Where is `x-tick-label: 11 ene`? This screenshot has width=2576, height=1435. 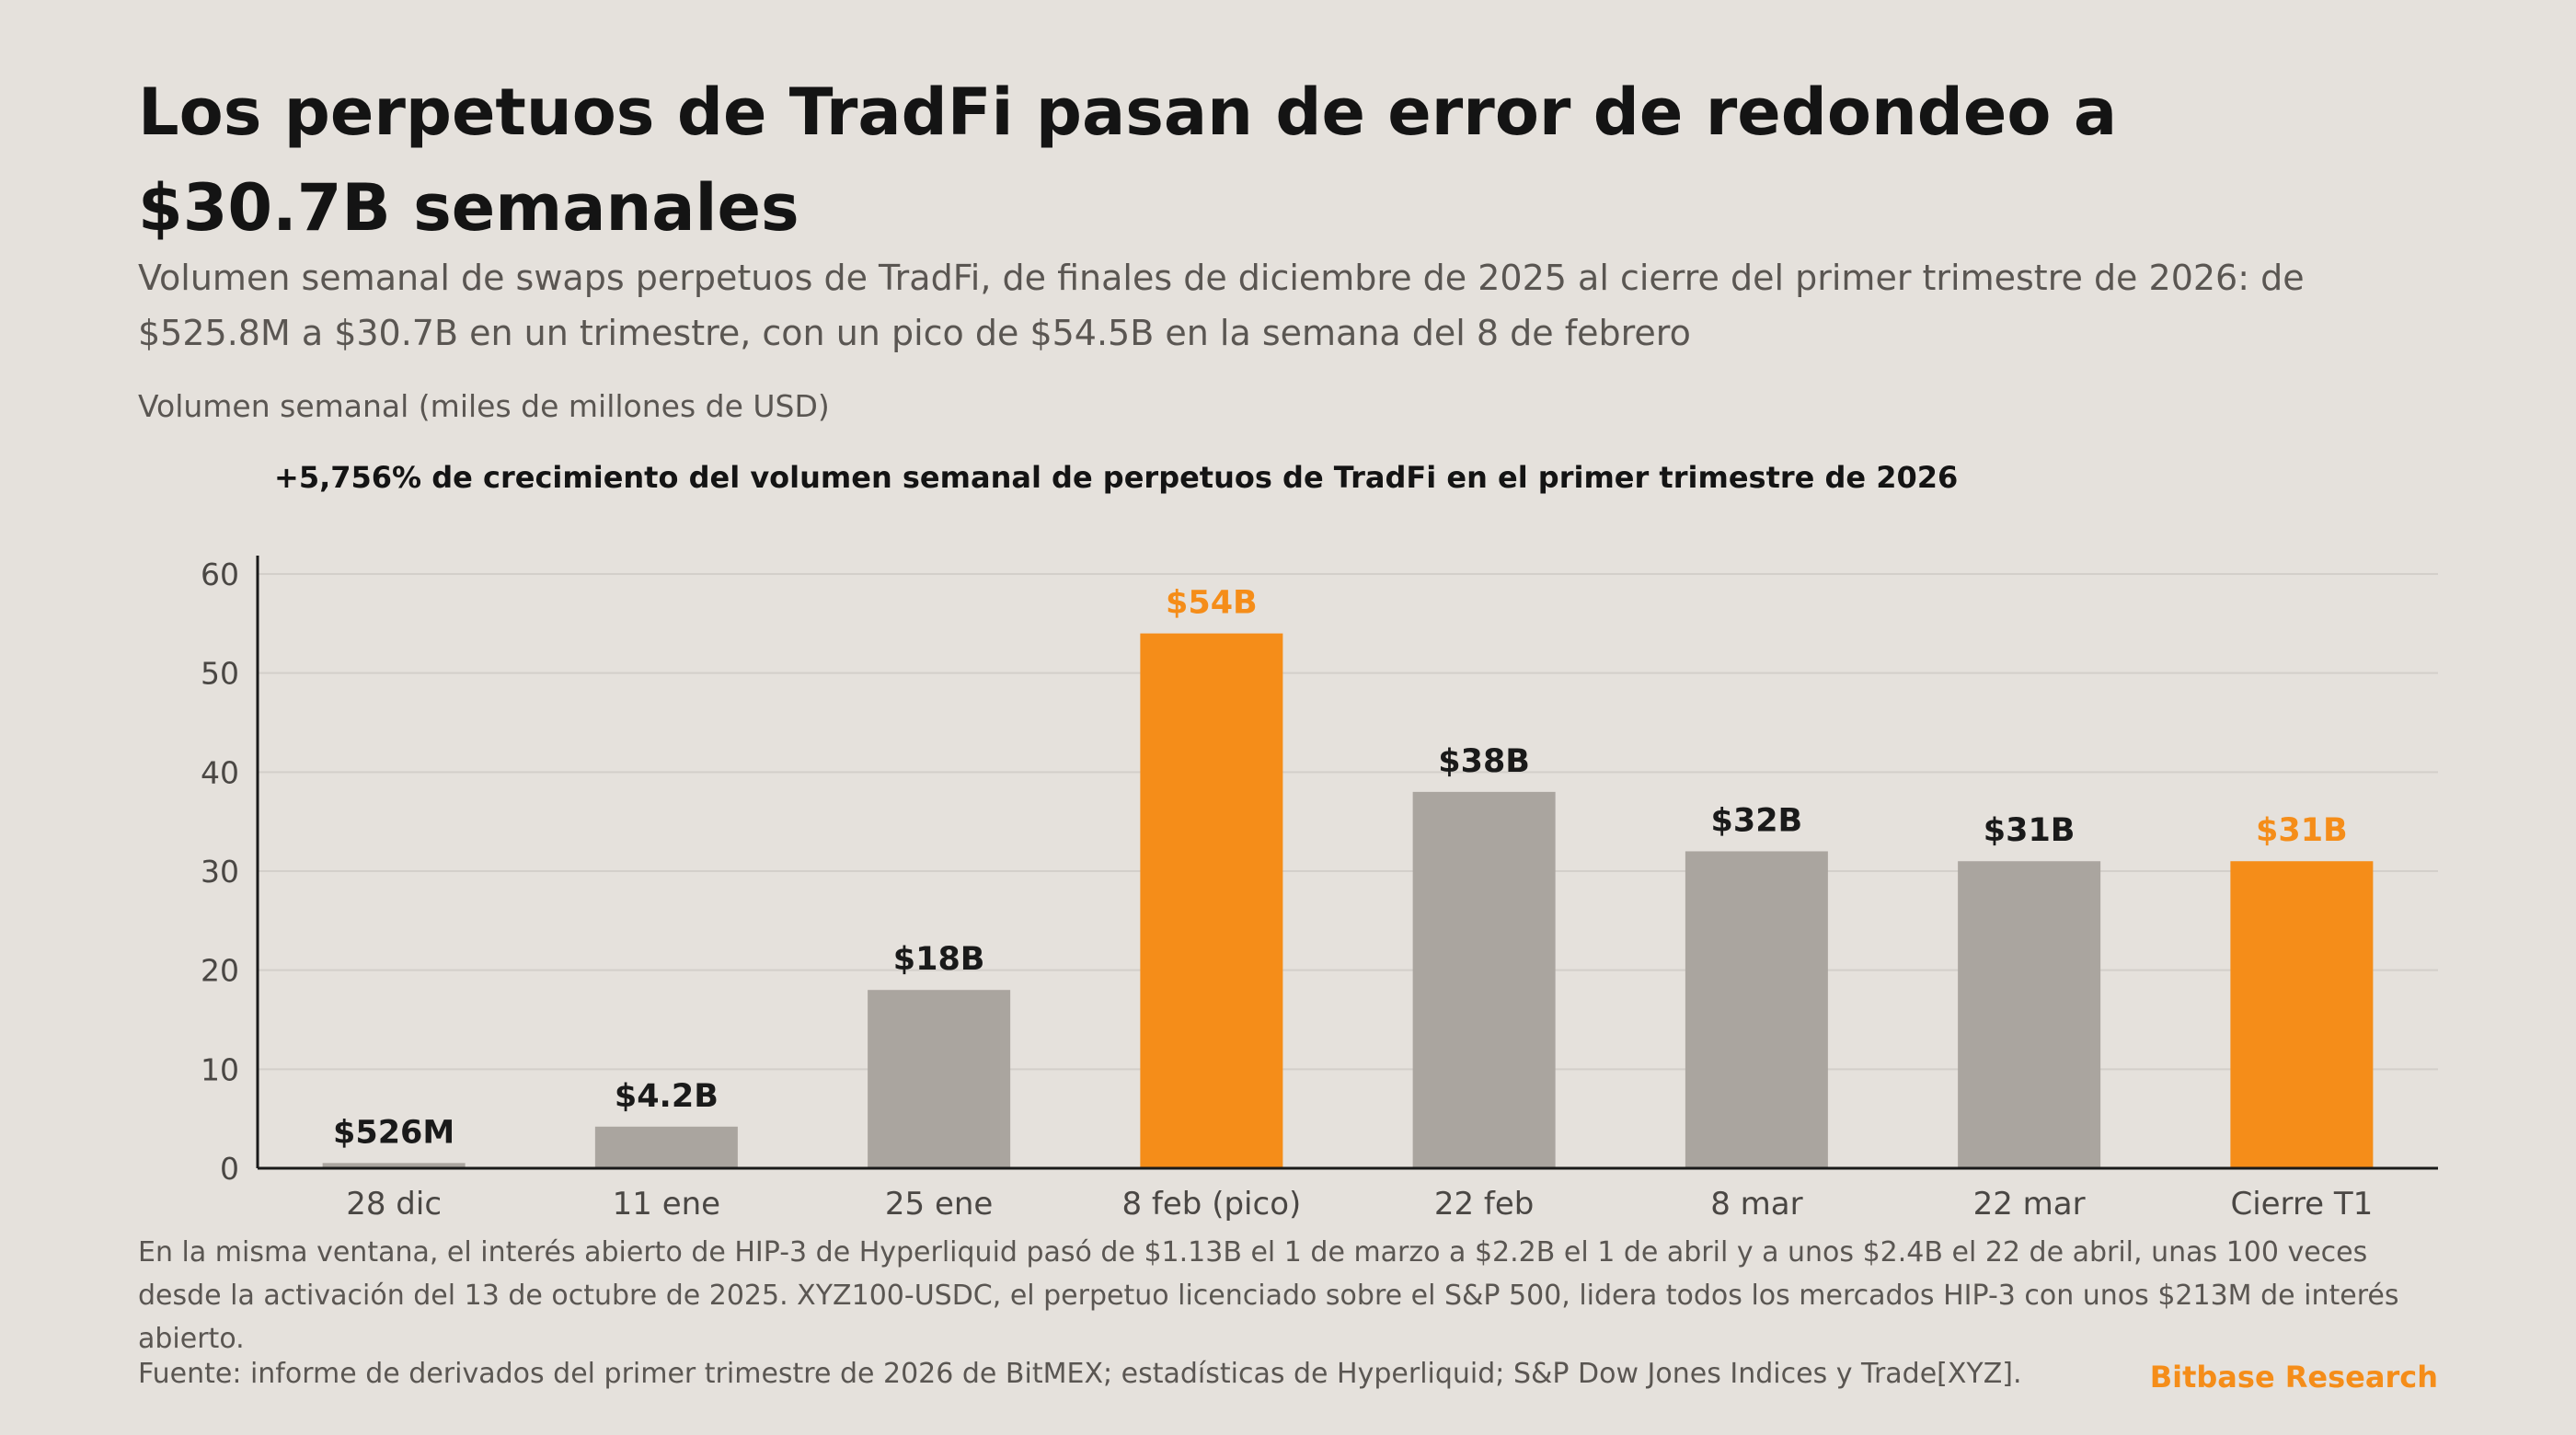
x-tick-label: 11 ene is located at coordinates (666, 1204).